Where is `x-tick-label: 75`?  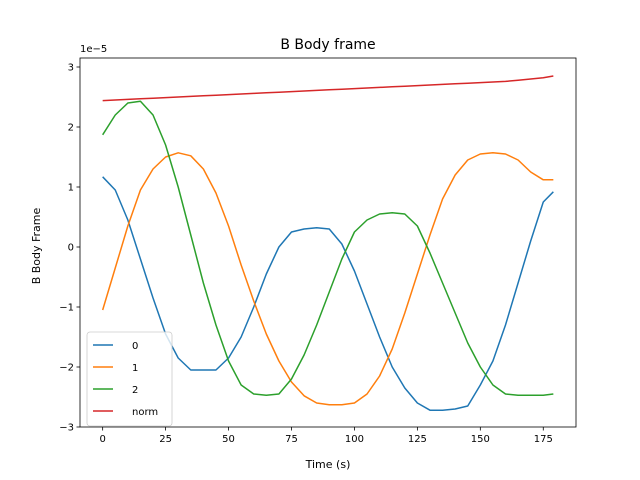
x-tick-label: 75 is located at coordinates (291, 439).